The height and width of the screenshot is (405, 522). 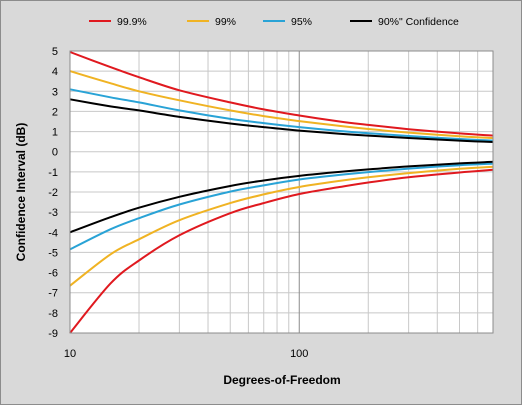 I want to click on y-tick-label: -2, so click(x=53, y=193).